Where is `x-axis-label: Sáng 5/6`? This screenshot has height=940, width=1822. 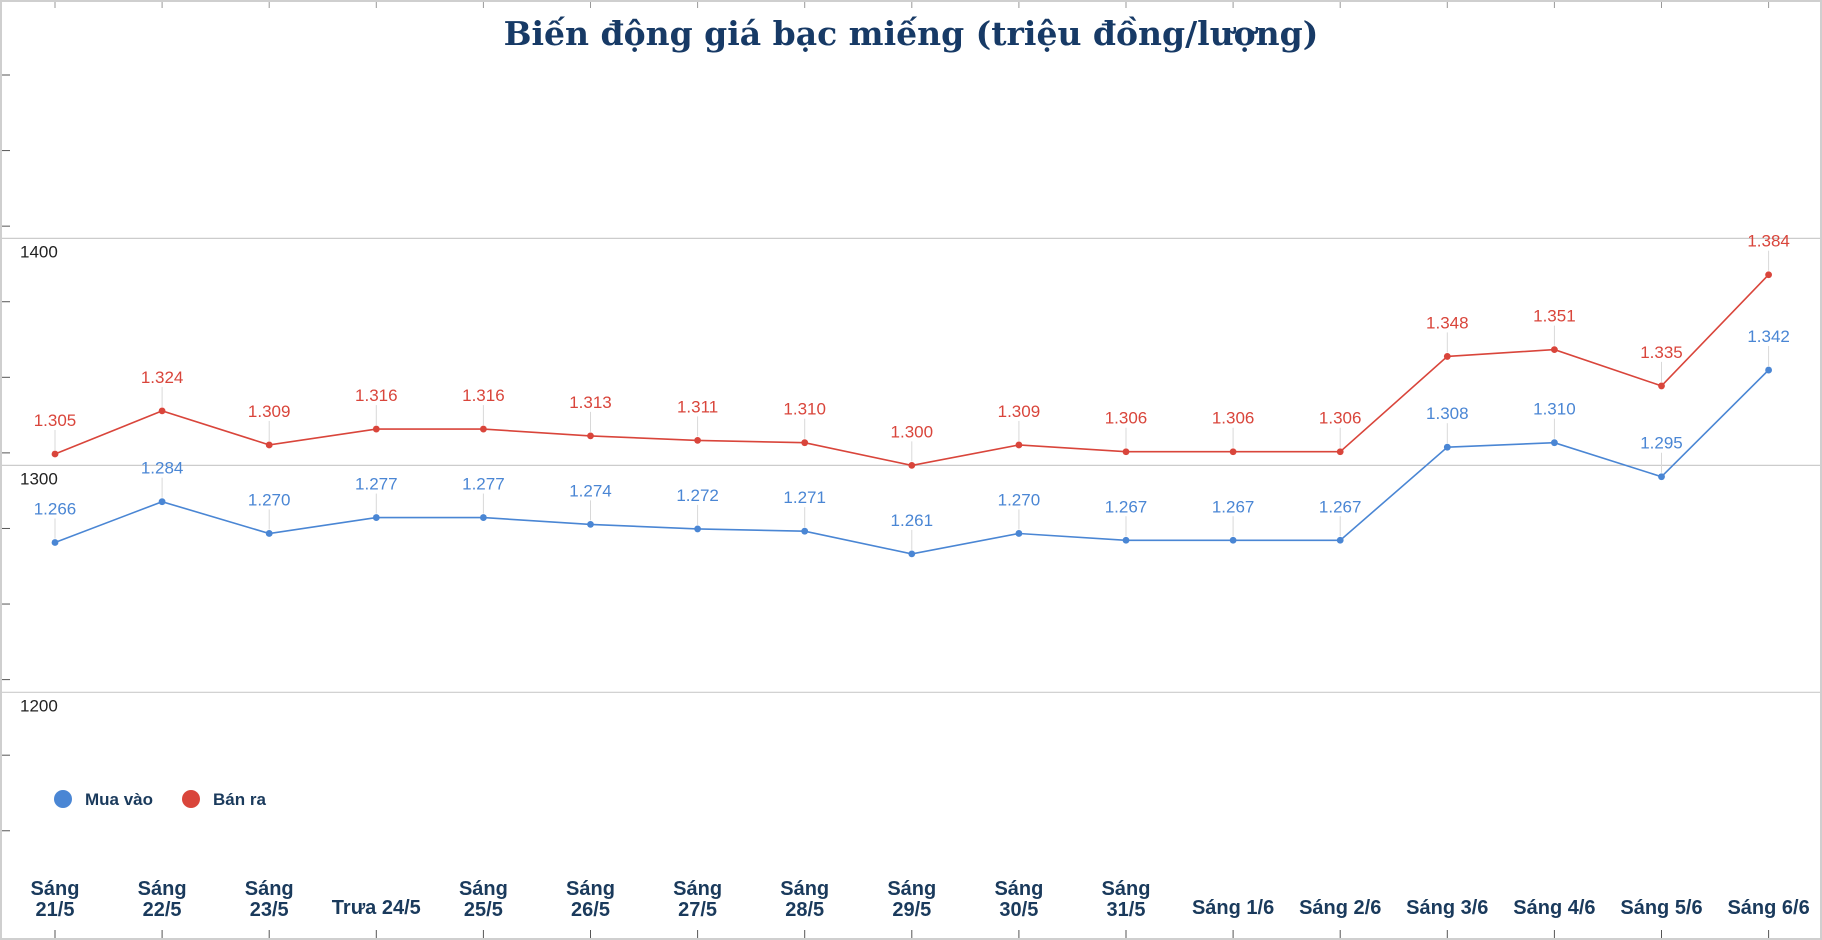
x-axis-label: Sáng 5/6 is located at coordinates (1661, 908).